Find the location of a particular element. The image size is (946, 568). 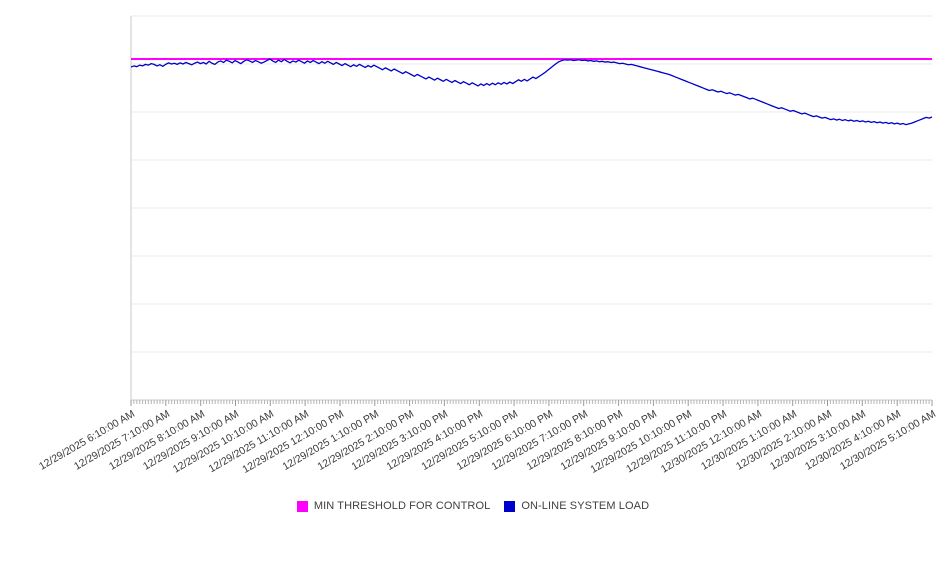

legend-item-min-threshold: MIN THRESHOLD FOR CONTROL is located at coordinates (393, 506).